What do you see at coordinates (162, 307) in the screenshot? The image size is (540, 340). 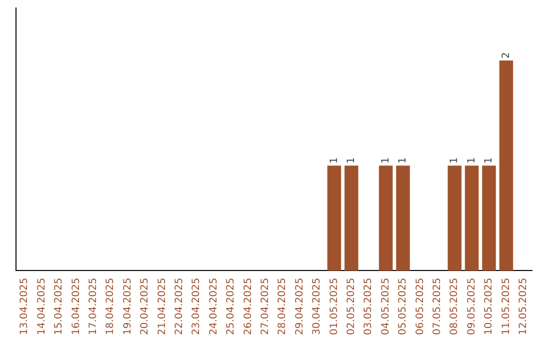 I see `x-tick-label: 21.04.2025` at bounding box center [162, 307].